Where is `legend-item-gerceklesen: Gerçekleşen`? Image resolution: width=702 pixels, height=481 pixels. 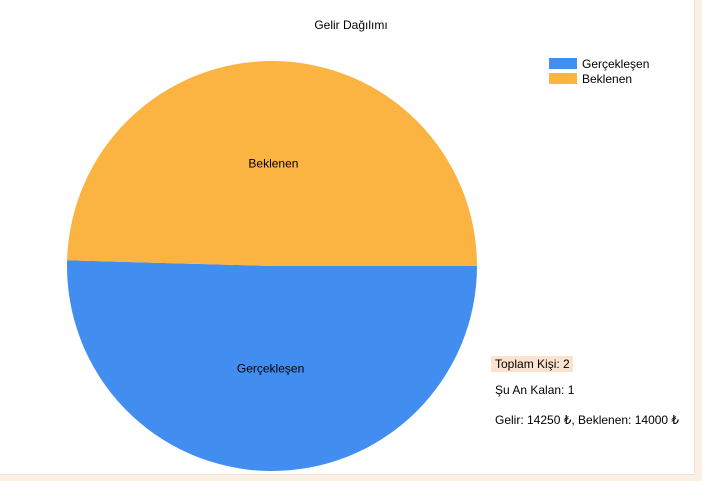 legend-item-gerceklesen: Gerçekleşen is located at coordinates (599, 63).